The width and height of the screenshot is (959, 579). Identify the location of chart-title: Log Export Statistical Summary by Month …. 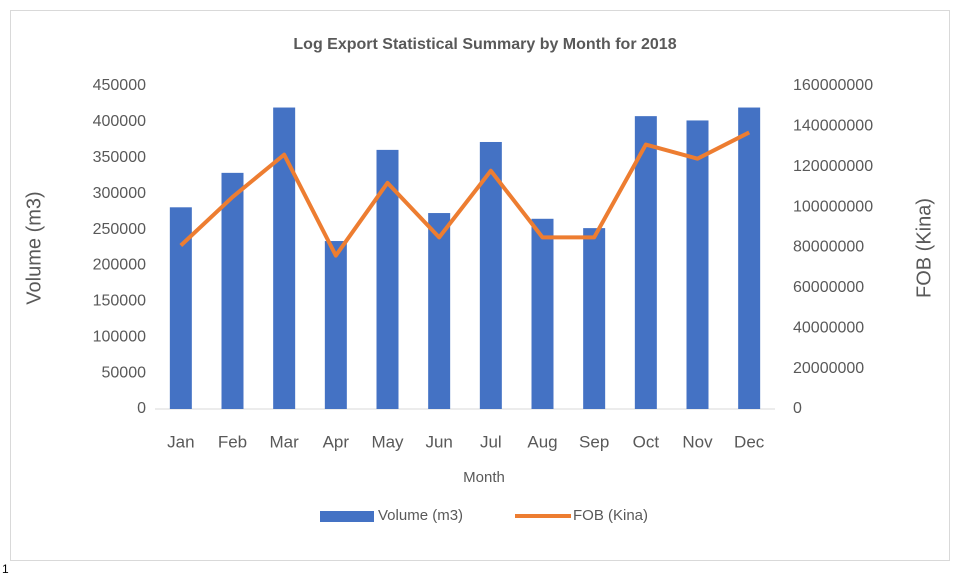
(484, 44).